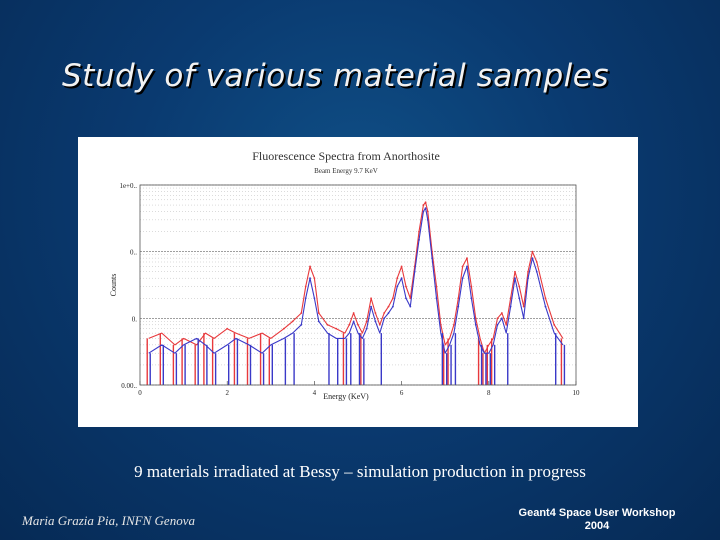 The image size is (720, 540). What do you see at coordinates (227, 393) in the screenshot?
I see `x-tick-label: 2` at bounding box center [227, 393].